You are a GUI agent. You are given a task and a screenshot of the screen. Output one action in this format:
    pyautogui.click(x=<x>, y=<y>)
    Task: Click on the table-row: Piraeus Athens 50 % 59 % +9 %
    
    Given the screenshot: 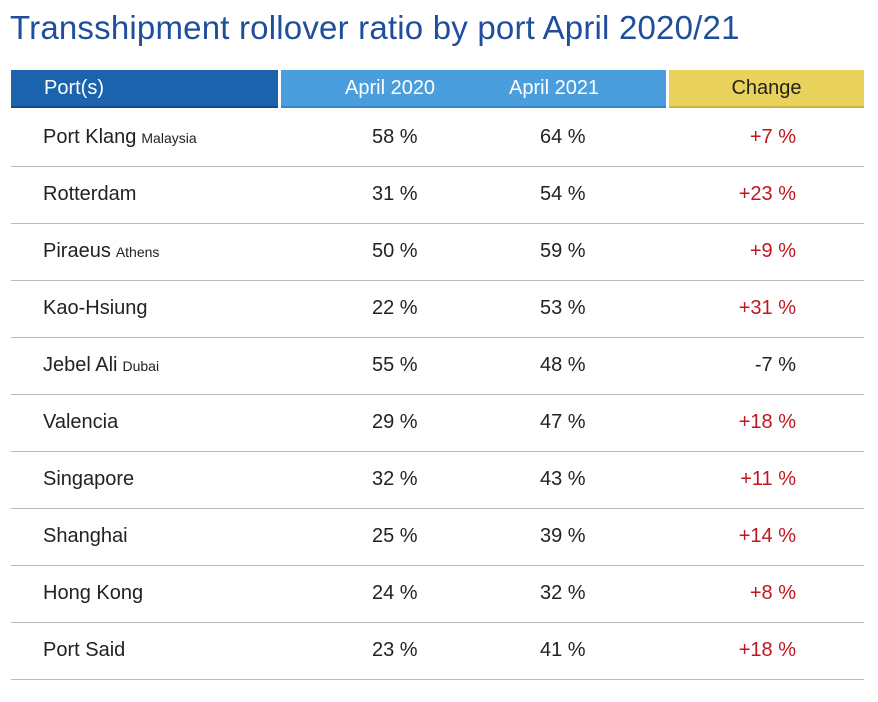 What is the action you would take?
    pyautogui.click(x=437, y=252)
    